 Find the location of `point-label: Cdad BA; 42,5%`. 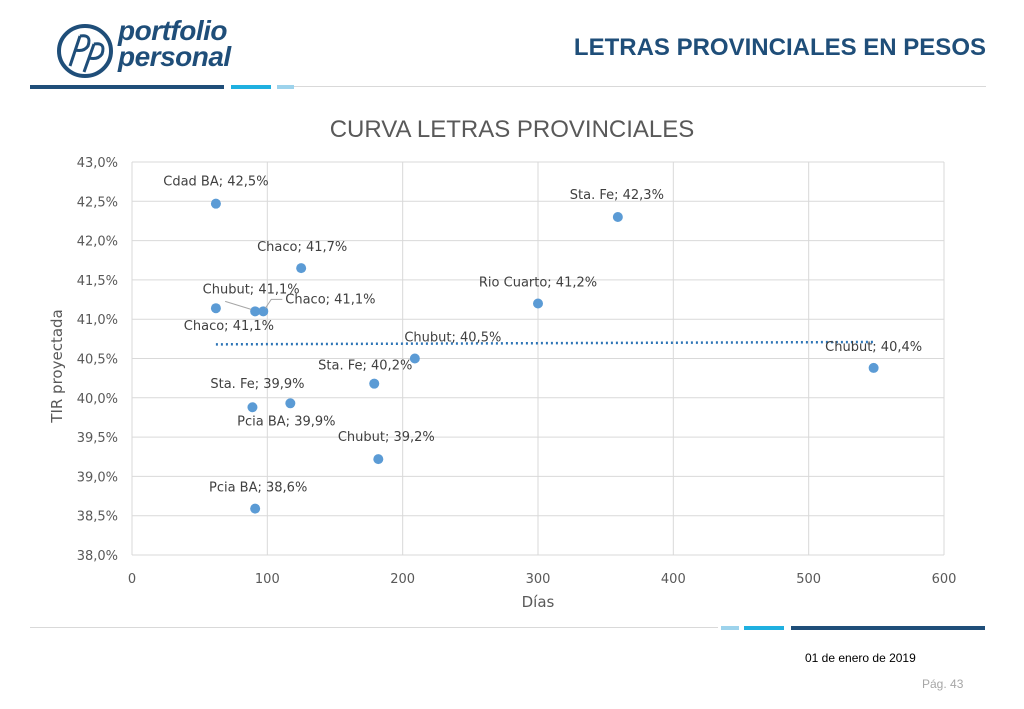

point-label: Cdad BA; 42,5% is located at coordinates (215, 182).